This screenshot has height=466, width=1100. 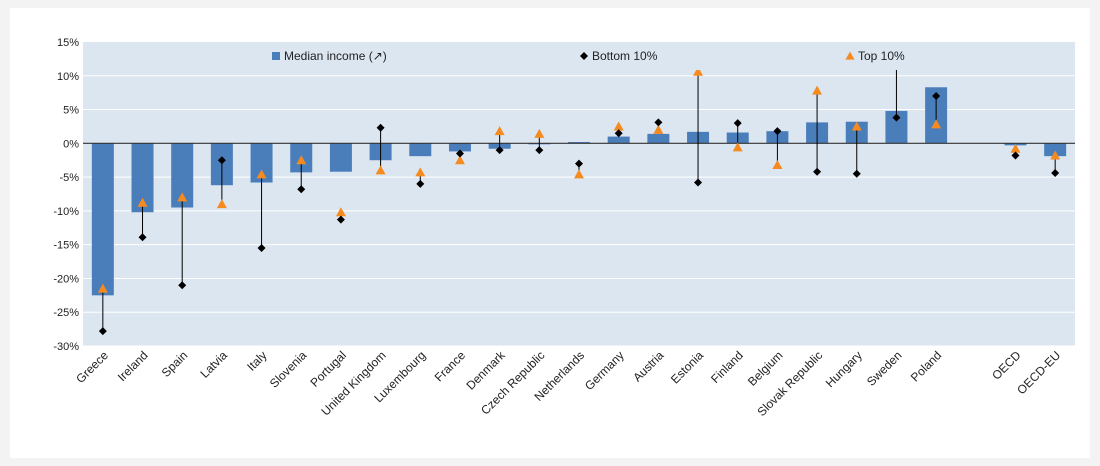 What do you see at coordinates (579, 56) in the screenshot?
I see `legend-band` at bounding box center [579, 56].